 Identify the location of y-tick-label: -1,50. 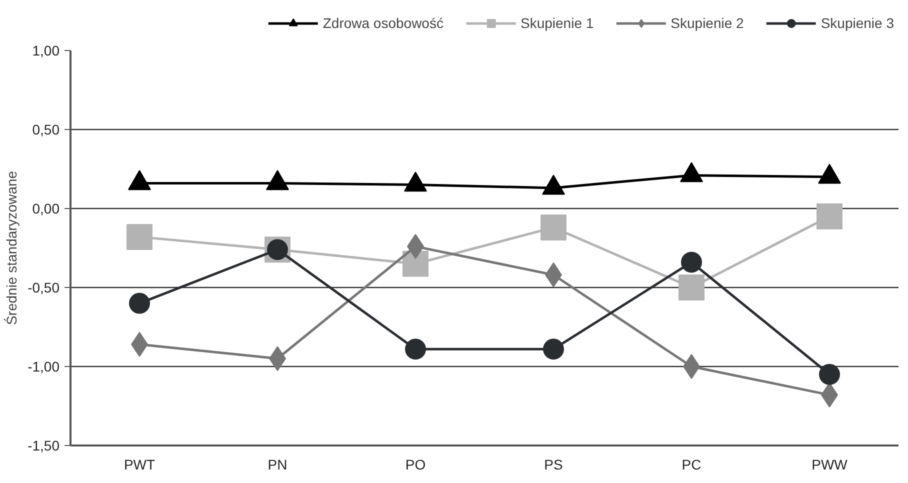
(44, 446).